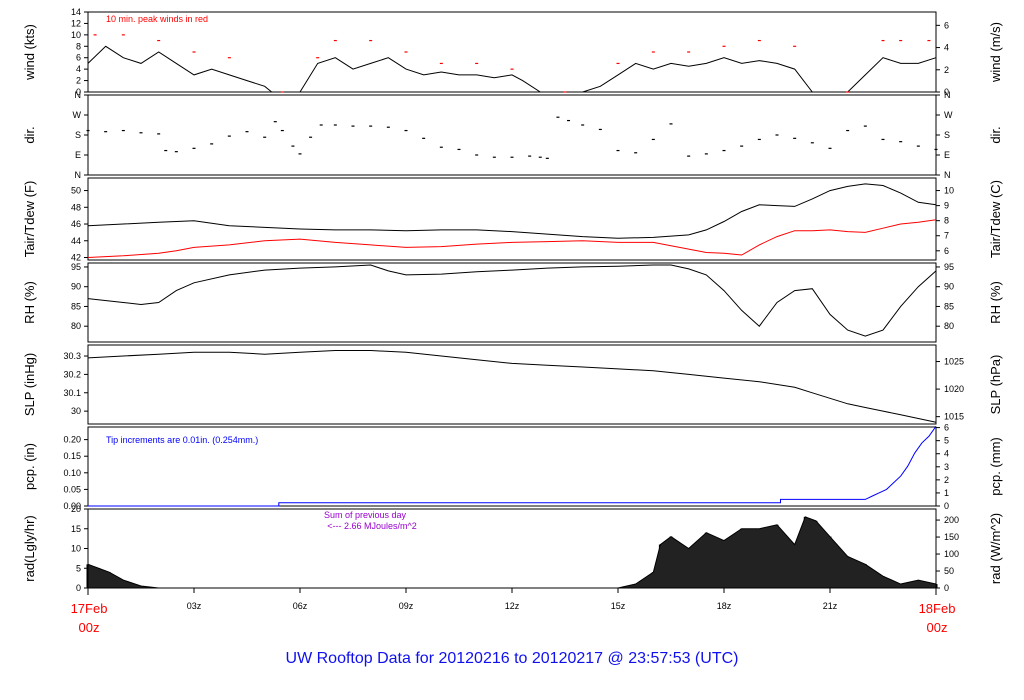 The height and width of the screenshot is (700, 1024). What do you see at coordinates (951, 554) in the screenshot?
I see `right-tick-label: 100` at bounding box center [951, 554].